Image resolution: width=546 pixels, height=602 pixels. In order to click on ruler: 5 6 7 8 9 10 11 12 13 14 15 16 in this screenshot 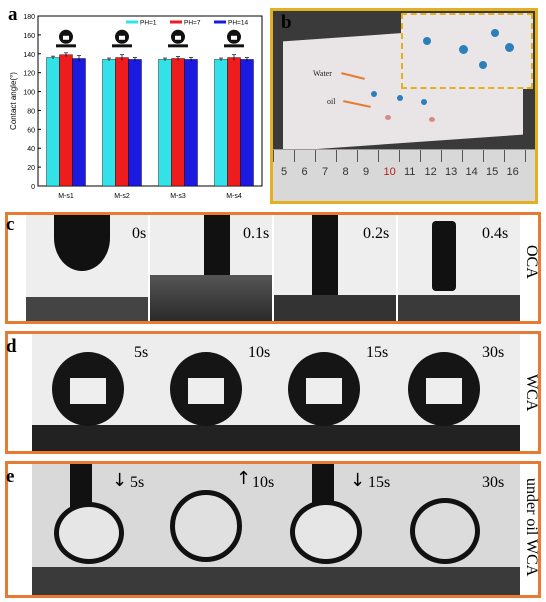, I will do `click(404, 175)`.